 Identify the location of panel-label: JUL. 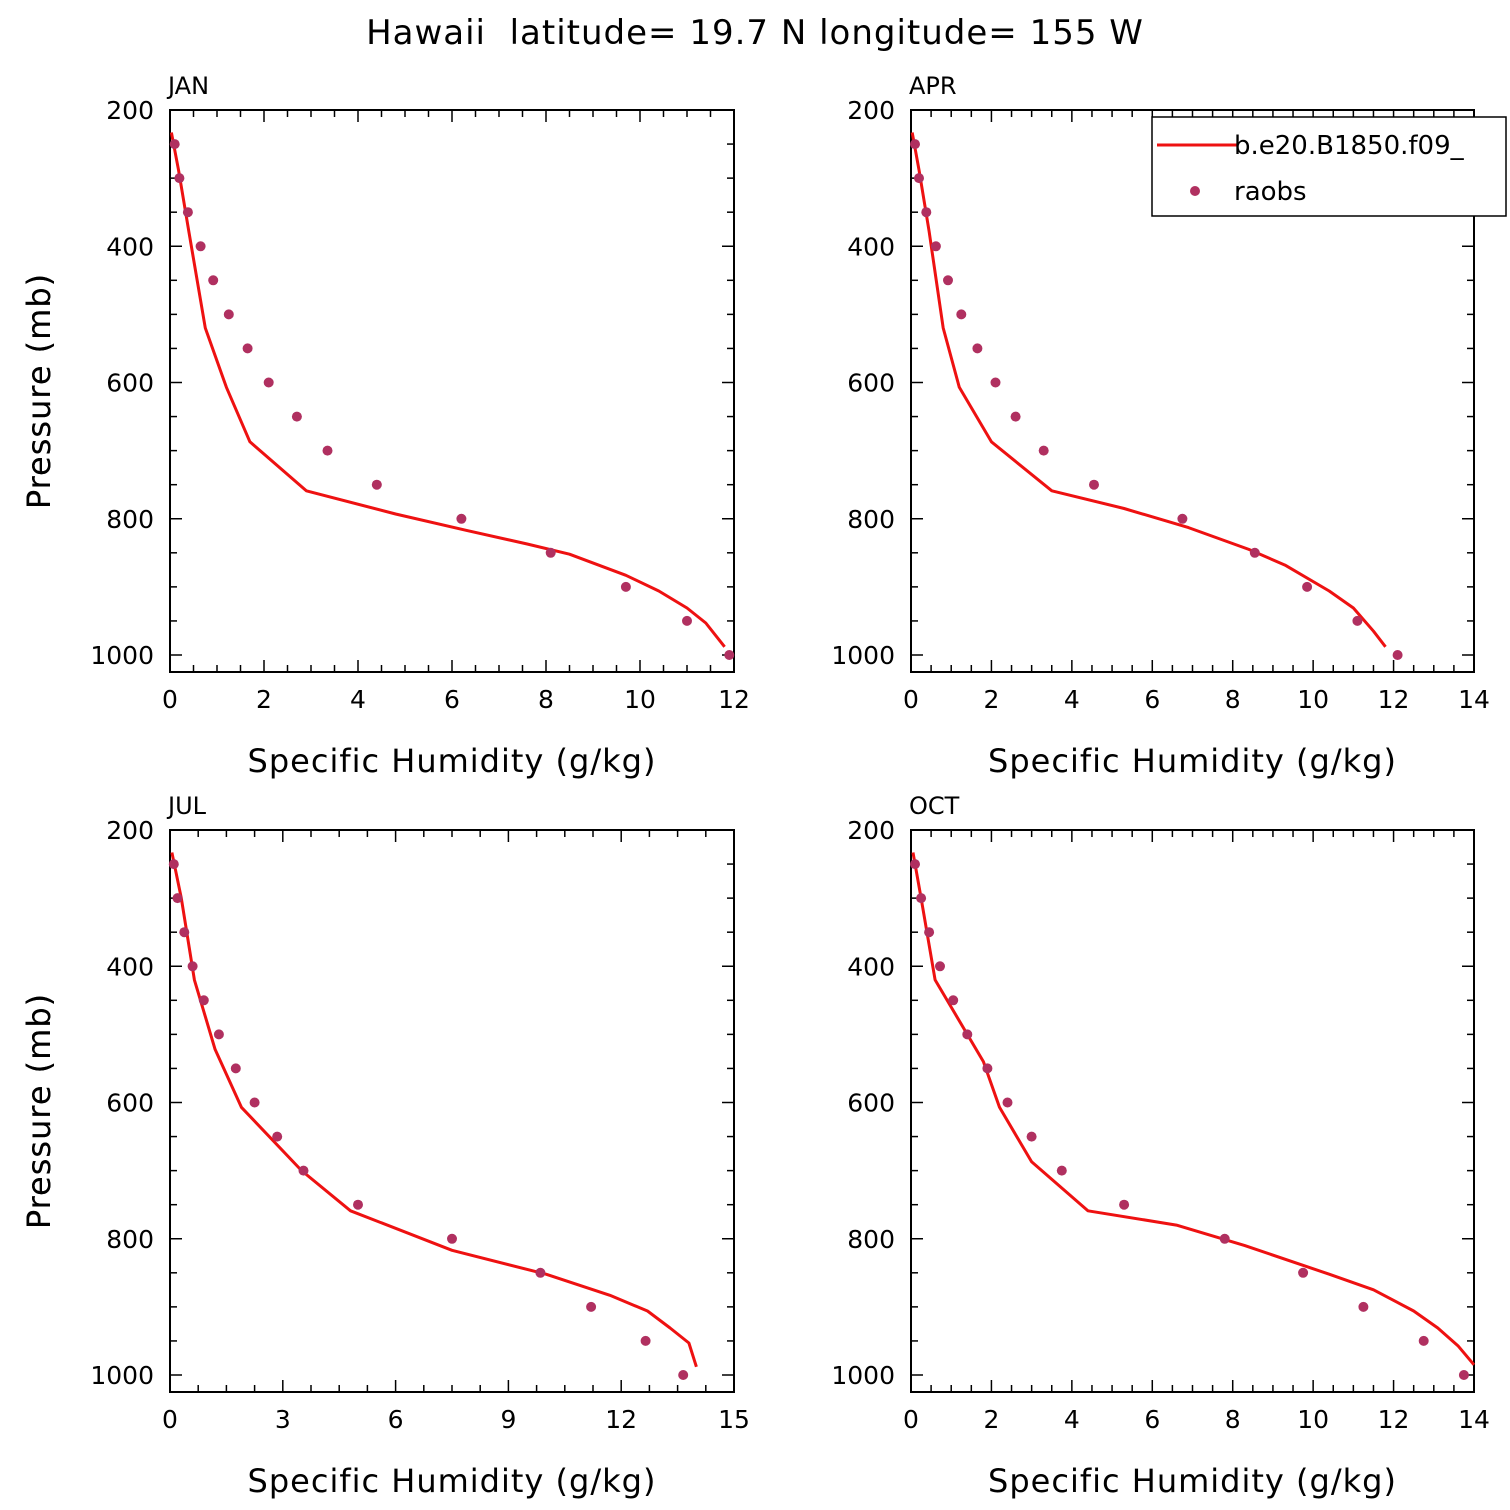
(186, 806).